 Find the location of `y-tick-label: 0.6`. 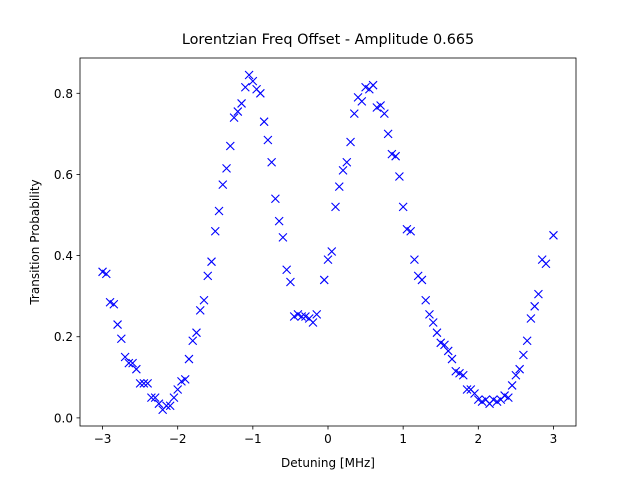

y-tick-label: 0.6 is located at coordinates (63, 175).